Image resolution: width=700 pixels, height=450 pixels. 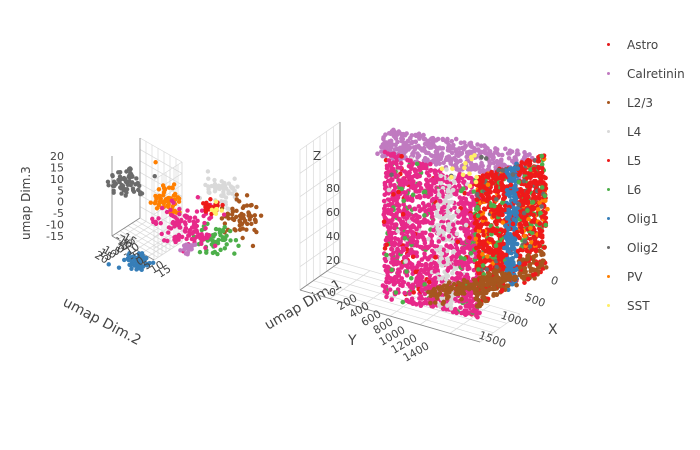 What do you see at coordinates (650, 247) in the screenshot?
I see `legend-item: Olig2` at bounding box center [650, 247].